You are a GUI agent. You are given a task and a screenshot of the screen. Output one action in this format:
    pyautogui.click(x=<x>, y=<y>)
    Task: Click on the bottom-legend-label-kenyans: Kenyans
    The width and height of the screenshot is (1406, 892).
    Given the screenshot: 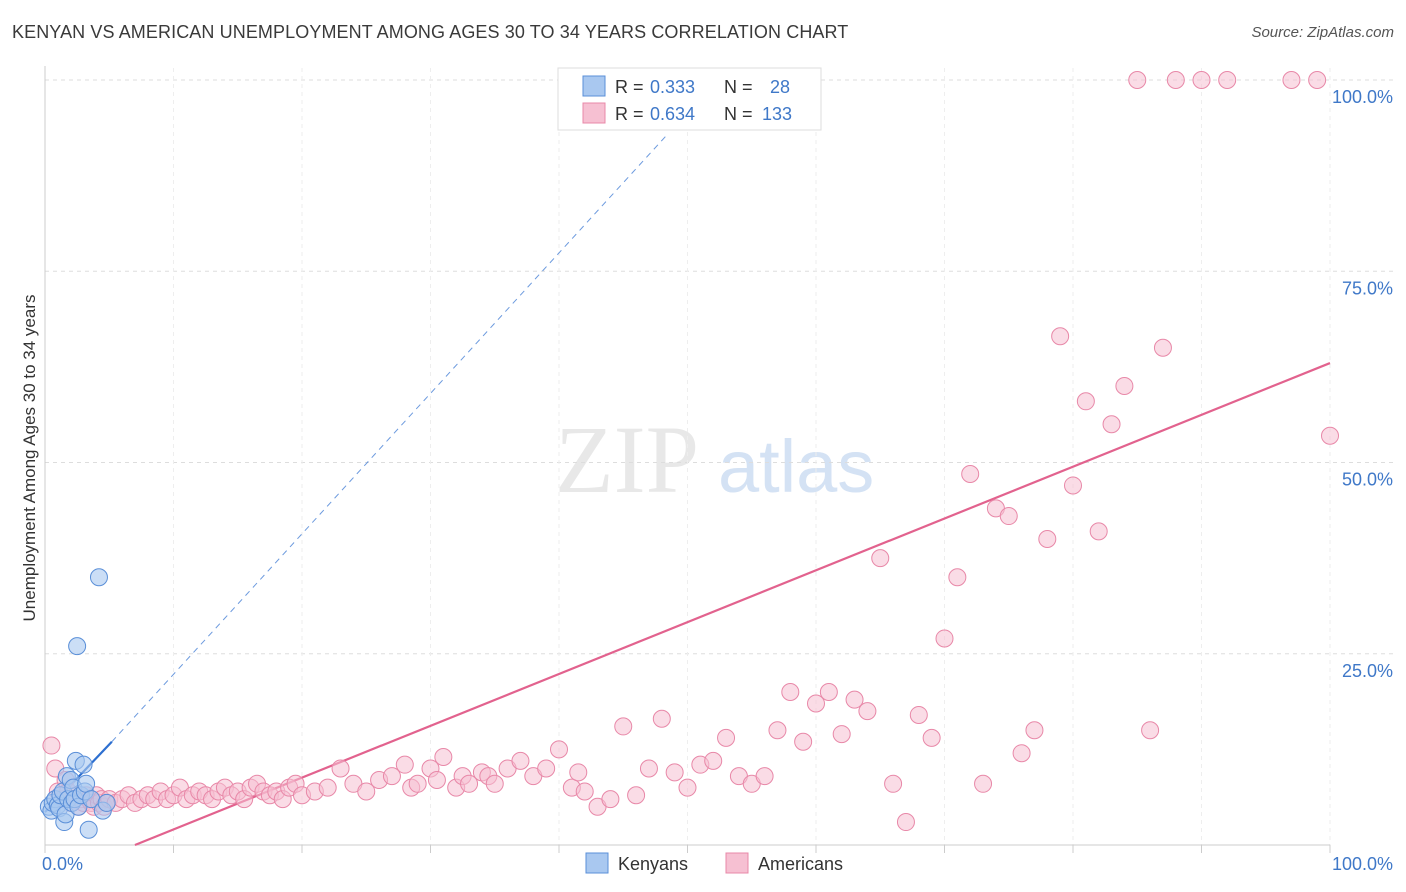 What is the action you would take?
    pyautogui.click(x=653, y=864)
    